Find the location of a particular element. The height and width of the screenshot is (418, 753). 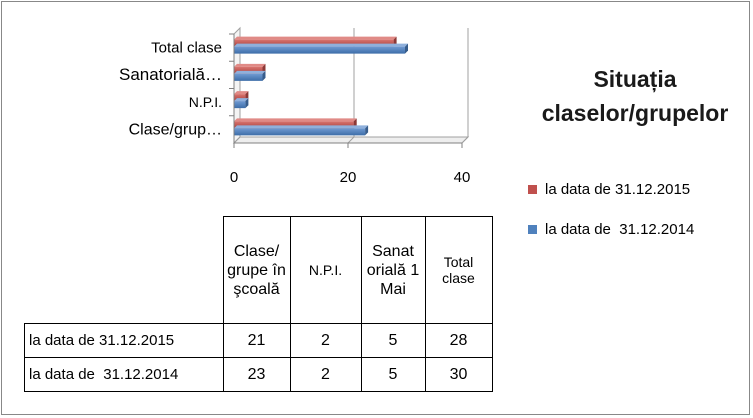

table-header: Total clase is located at coordinates (458, 270).